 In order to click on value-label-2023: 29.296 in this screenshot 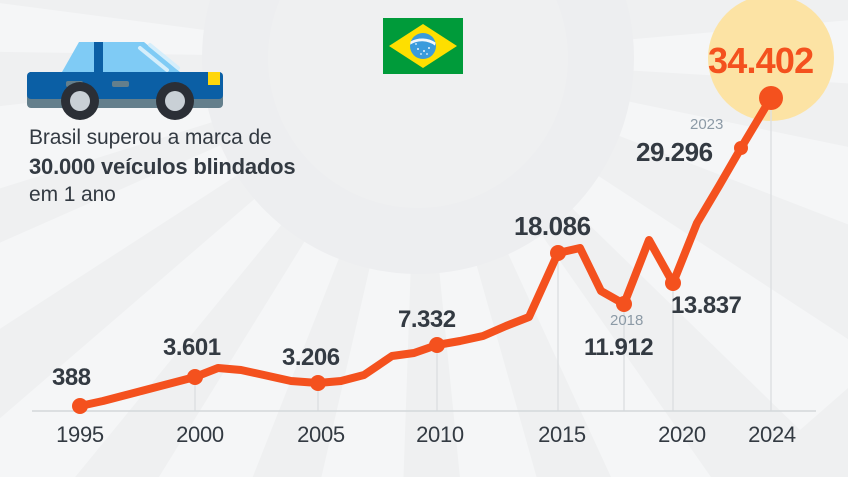, I will do `click(674, 152)`.